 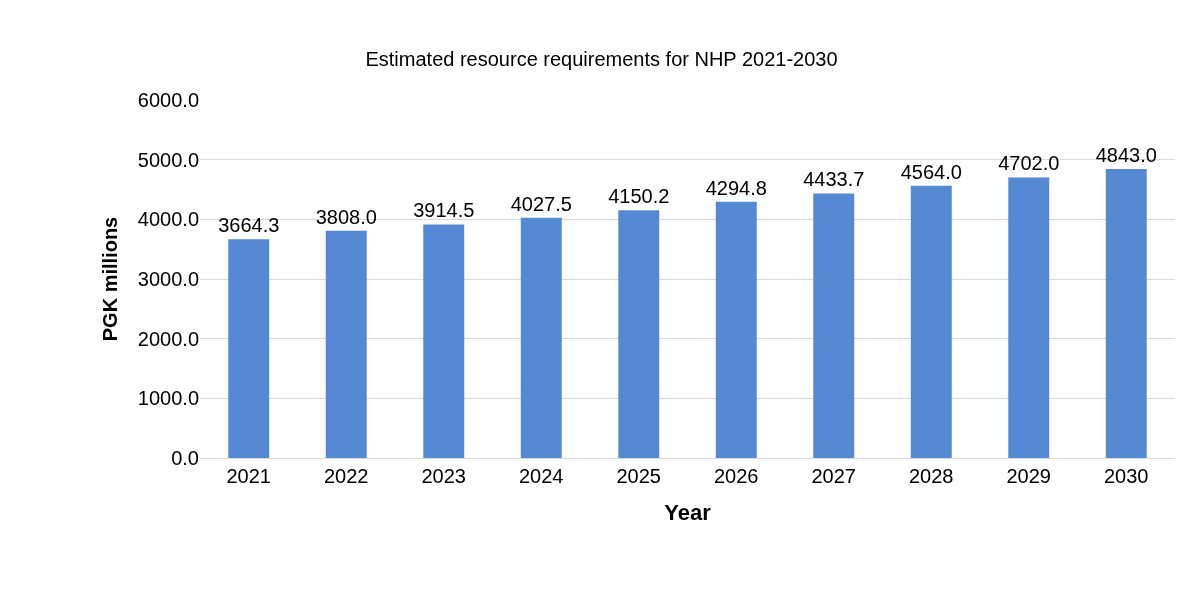 I want to click on data-label: 4433.7, so click(x=834, y=179).